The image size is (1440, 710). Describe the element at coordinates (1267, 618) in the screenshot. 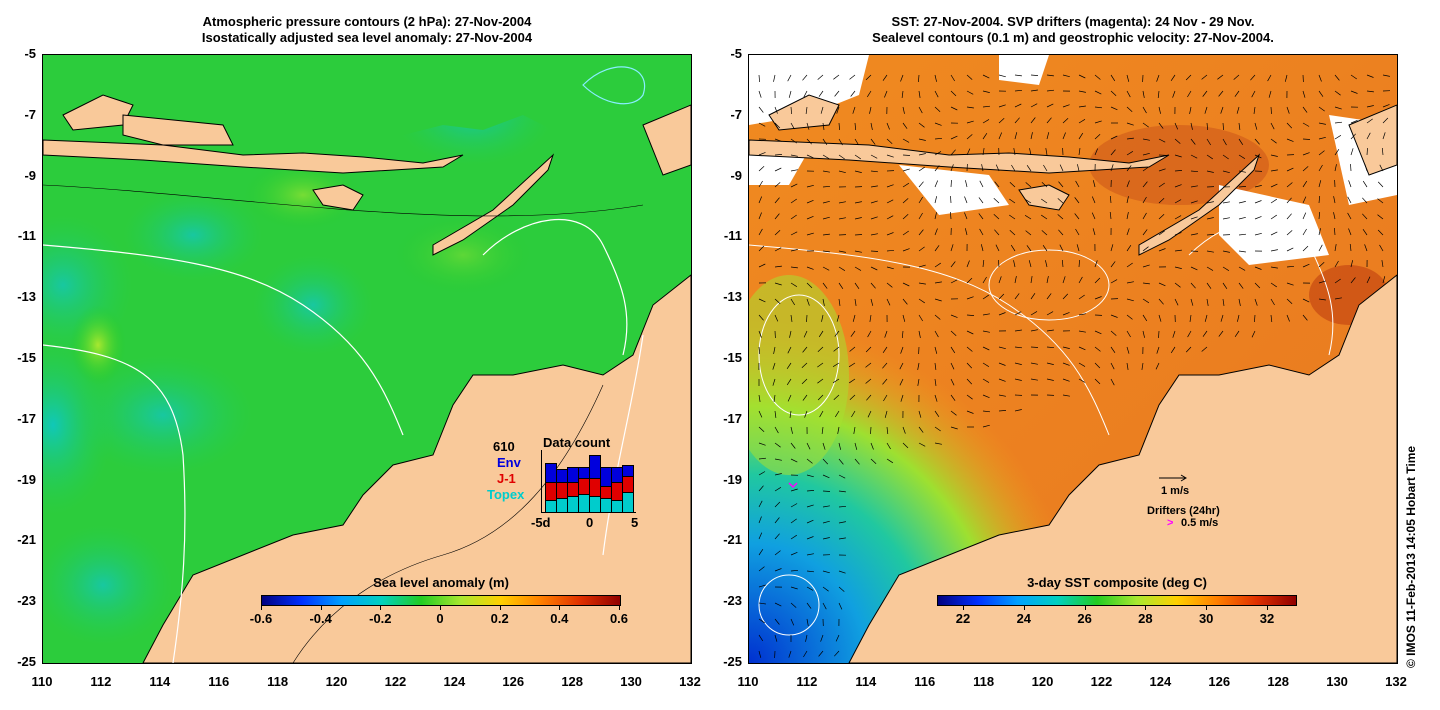

I see `colorbar-tick-label: 32` at that location.